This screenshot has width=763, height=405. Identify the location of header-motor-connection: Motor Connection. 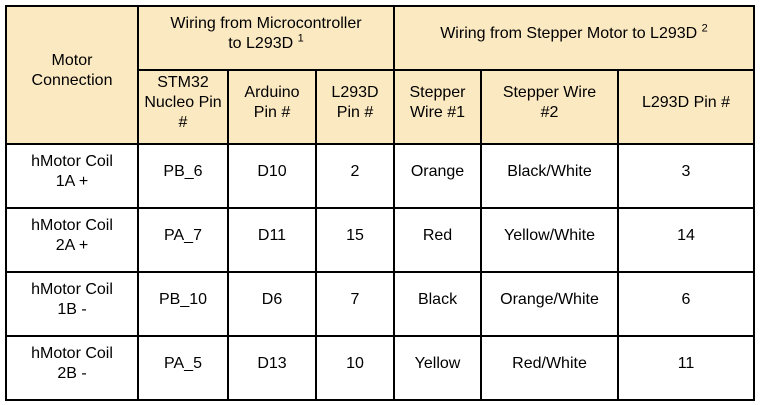
(72, 75).